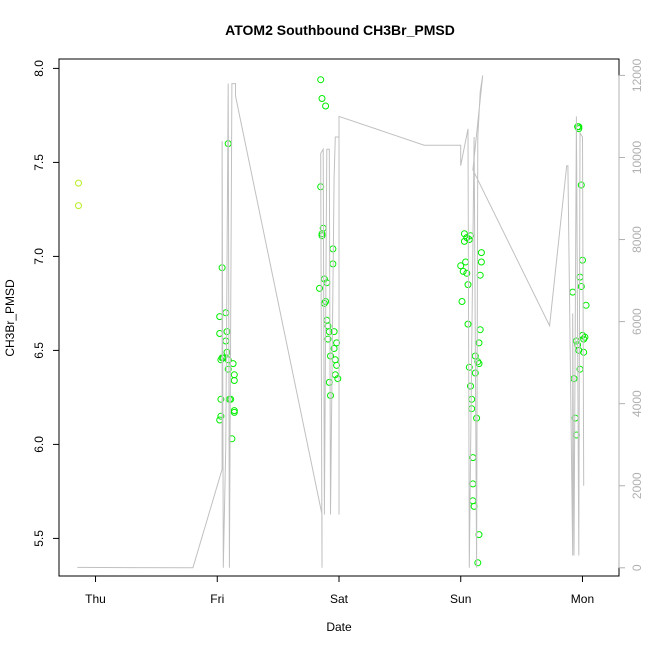  I want to click on y2-axis: 0 2000 4000 6000 8000 10000 12000, so click(631, 314).